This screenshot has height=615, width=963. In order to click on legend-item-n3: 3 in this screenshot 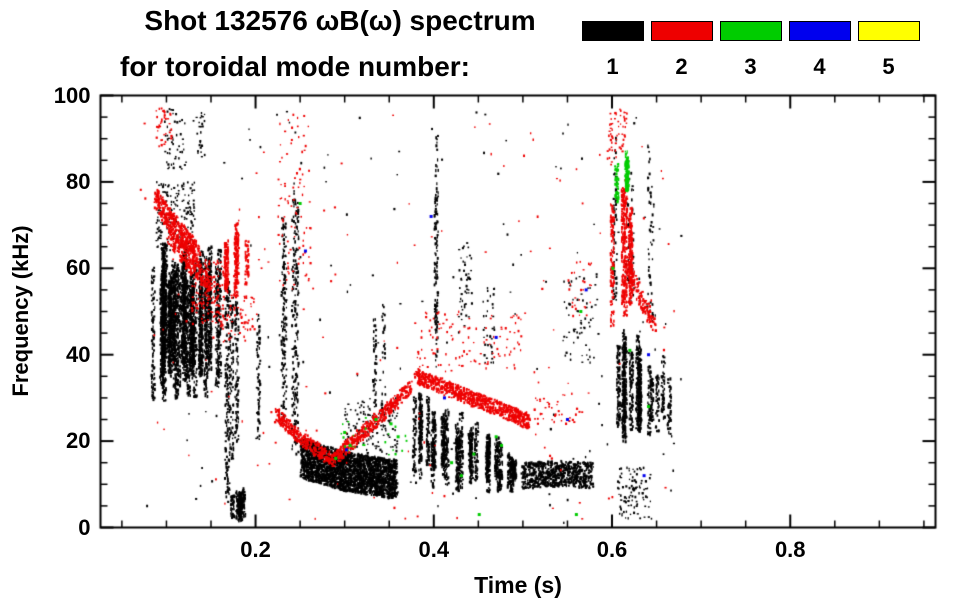, I will do `click(750, 50)`.